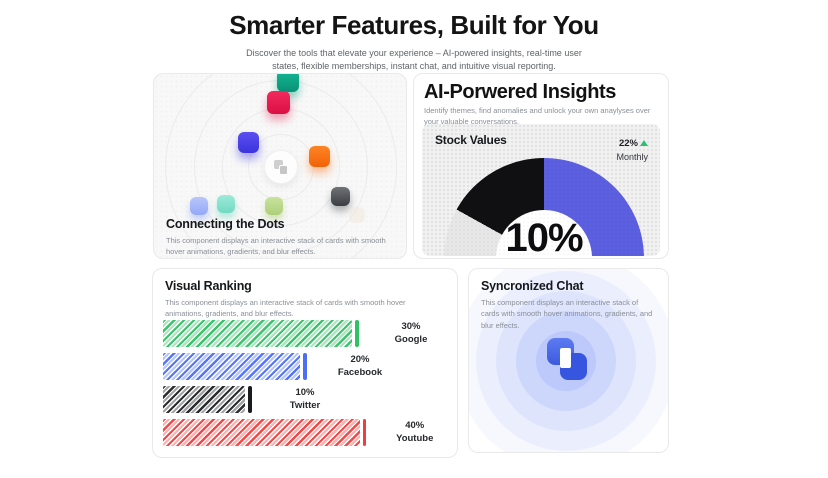  What do you see at coordinates (357, 215) in the screenshot?
I see `faint-app-icon` at bounding box center [357, 215].